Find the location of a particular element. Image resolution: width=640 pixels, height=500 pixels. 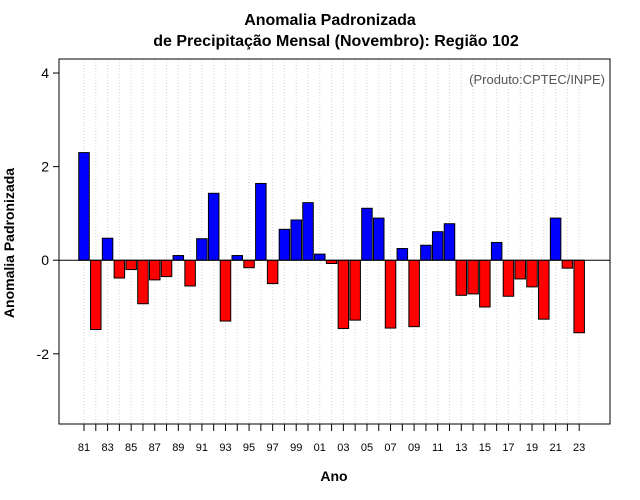

x-tick-label: 21 is located at coordinates (555, 448).